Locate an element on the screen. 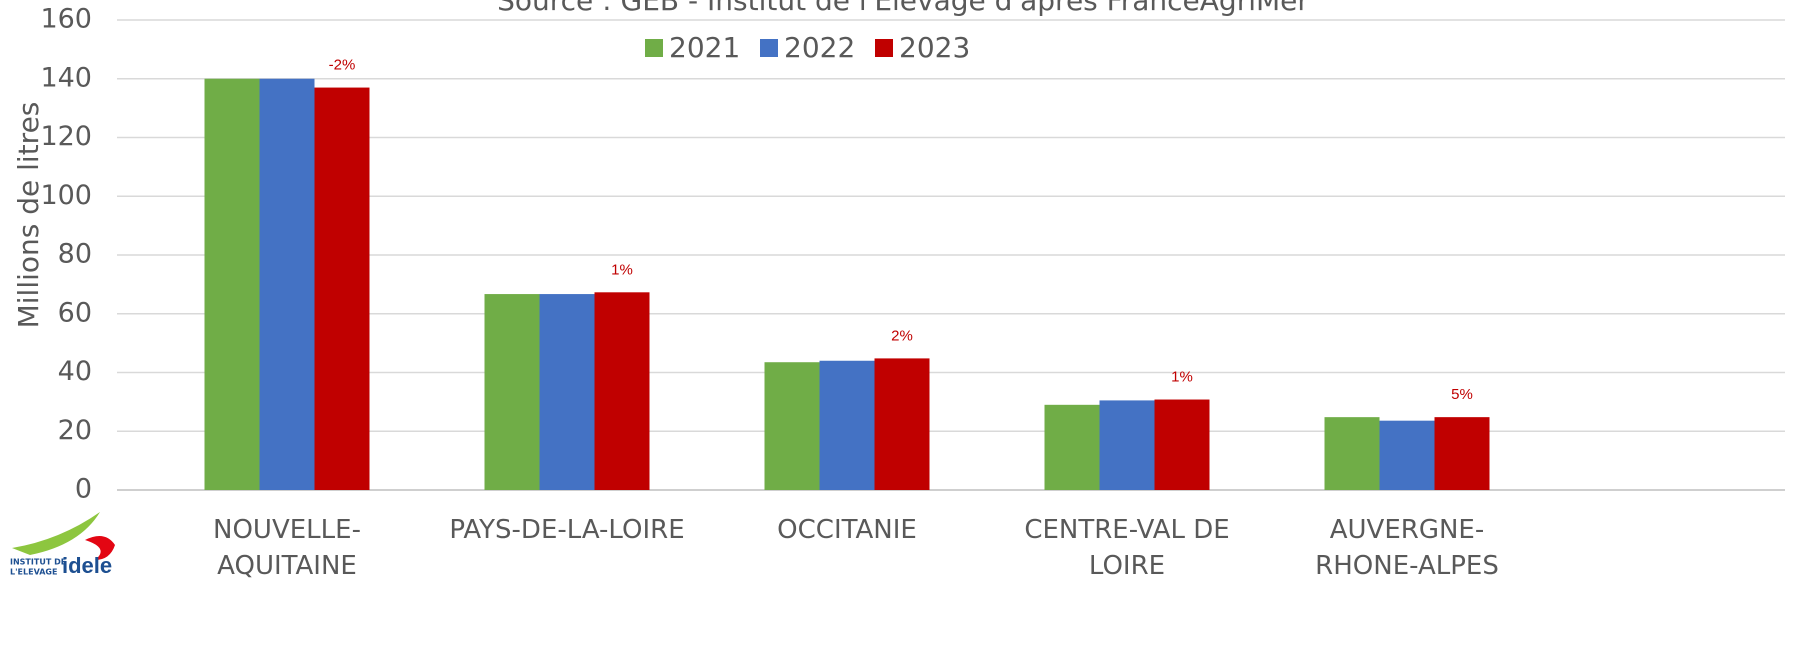 The width and height of the screenshot is (1806, 669). y-tick-label: 20 is located at coordinates (75, 430).